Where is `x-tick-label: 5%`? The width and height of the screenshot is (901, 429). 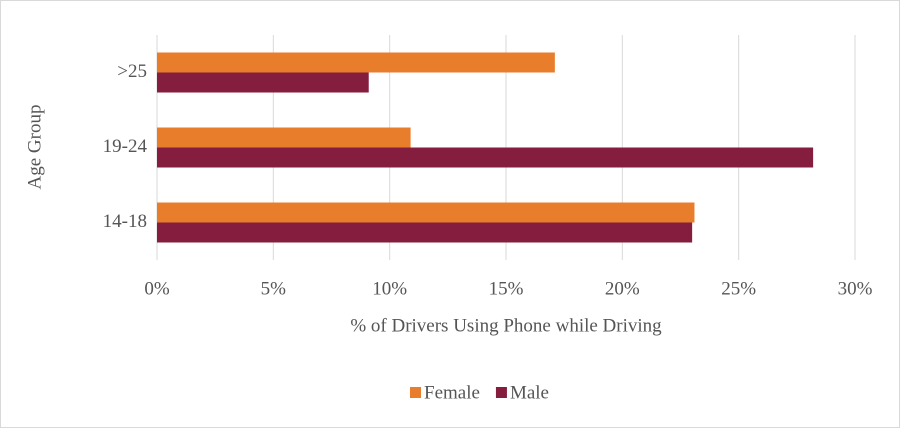 x-tick-label: 5% is located at coordinates (274, 288).